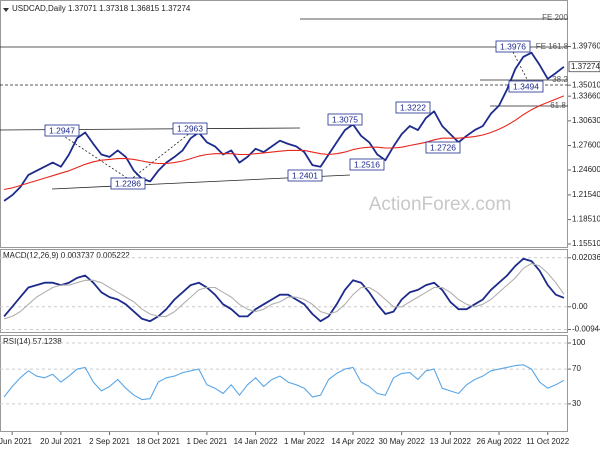 This screenshot has height=450, width=600. I want to click on rsi-title: RSI(14) 57.1238, so click(32, 341).